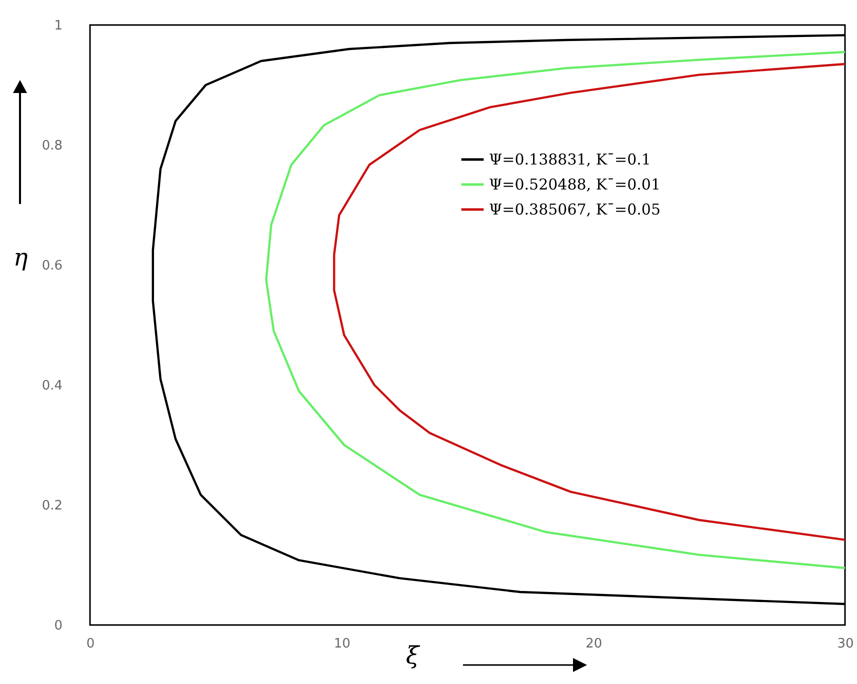 Image resolution: width=857 pixels, height=684 pixels. What do you see at coordinates (52, 146) in the screenshot?
I see `y-tick-label: 0.8` at bounding box center [52, 146].